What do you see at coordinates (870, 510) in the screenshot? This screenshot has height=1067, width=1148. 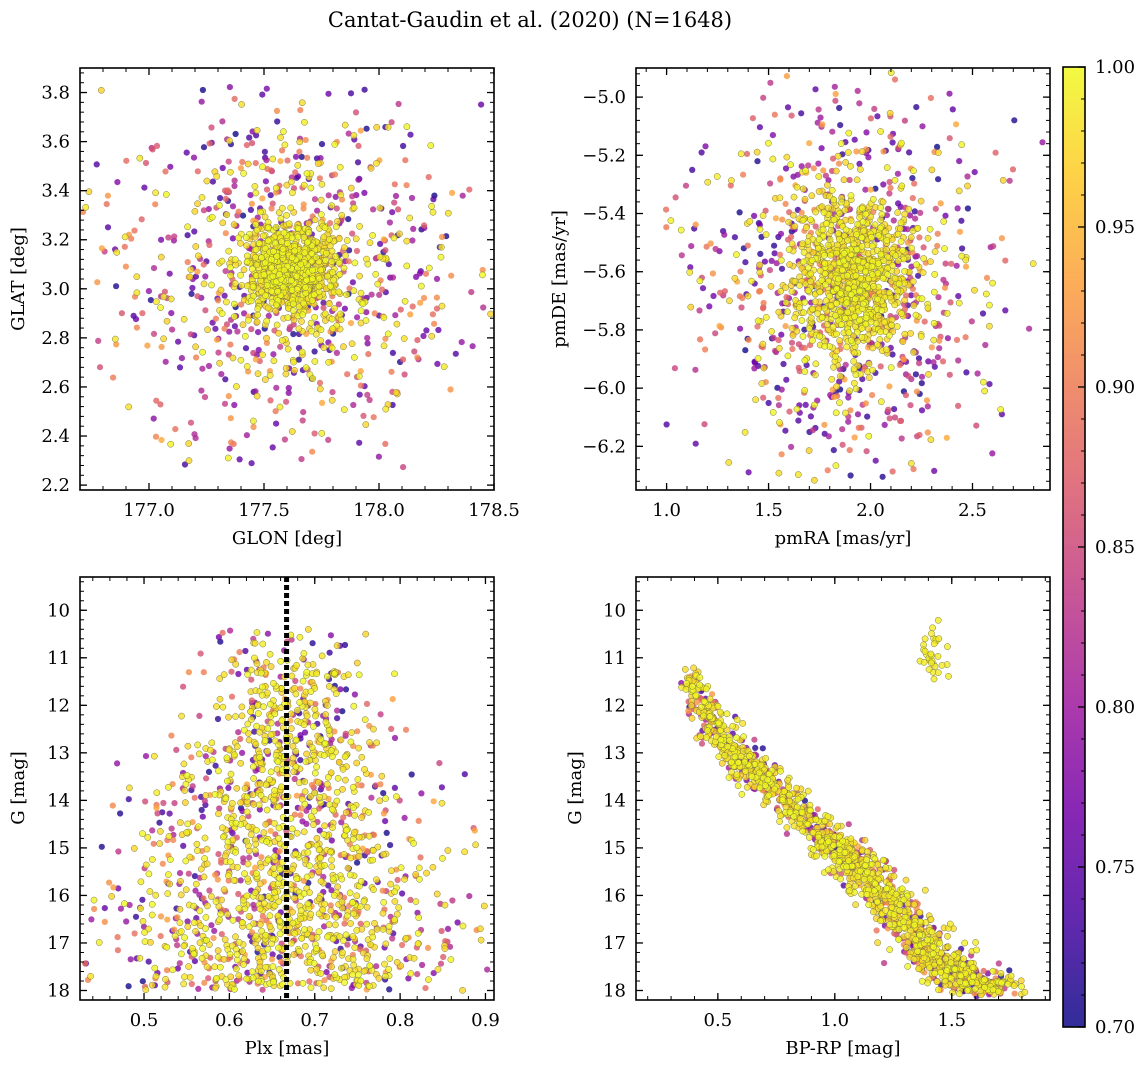 I see `x-tick-label: 2.0` at bounding box center [870, 510].